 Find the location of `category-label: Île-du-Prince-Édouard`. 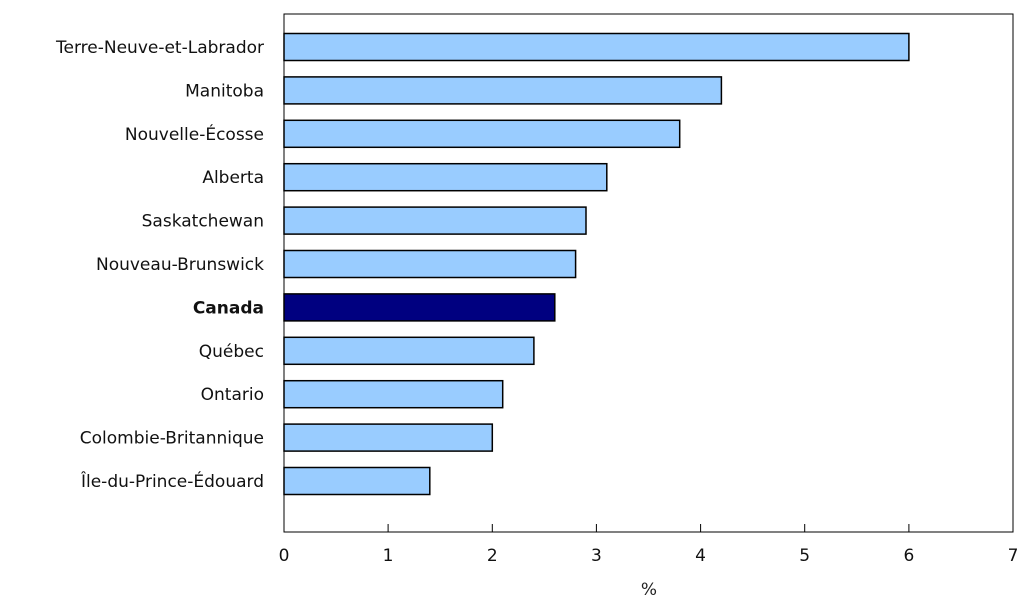

category-label: Île-du-Prince-Édouard is located at coordinates (172, 481).